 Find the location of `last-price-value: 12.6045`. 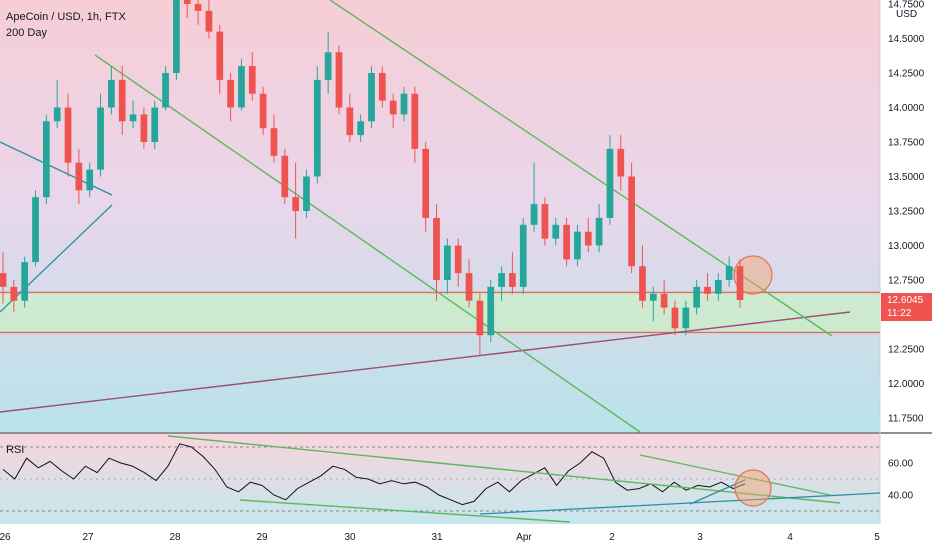

last-price-value: 12.6045 is located at coordinates (905, 300).